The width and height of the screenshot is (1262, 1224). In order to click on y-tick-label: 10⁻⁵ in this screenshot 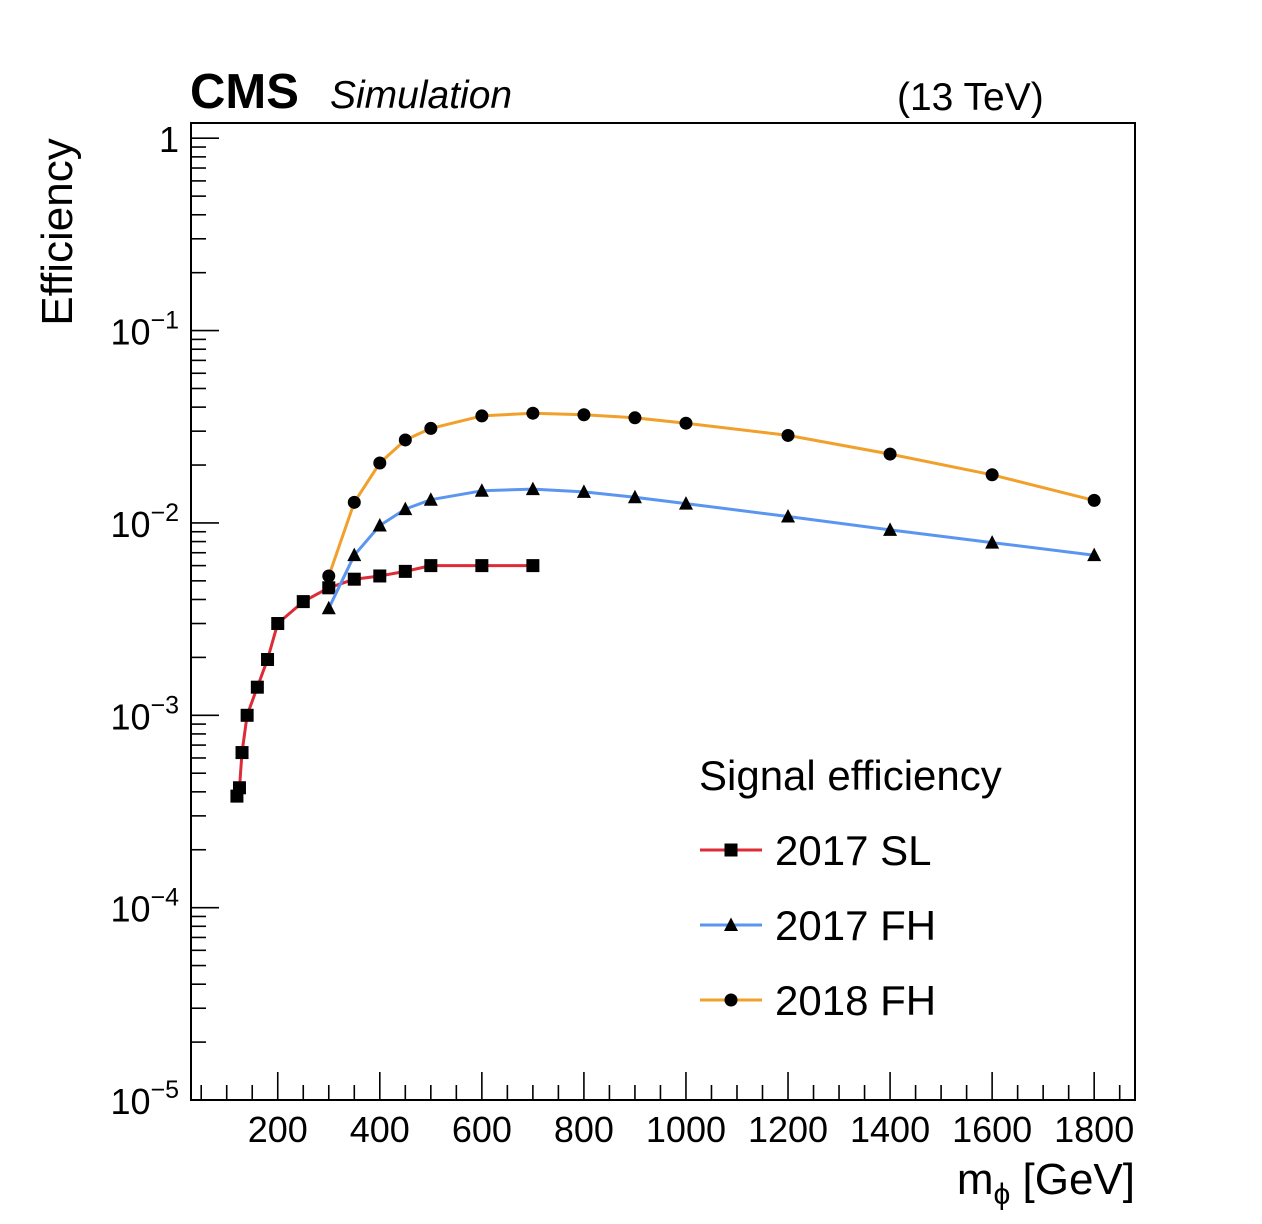, I will do `click(144, 1099)`.